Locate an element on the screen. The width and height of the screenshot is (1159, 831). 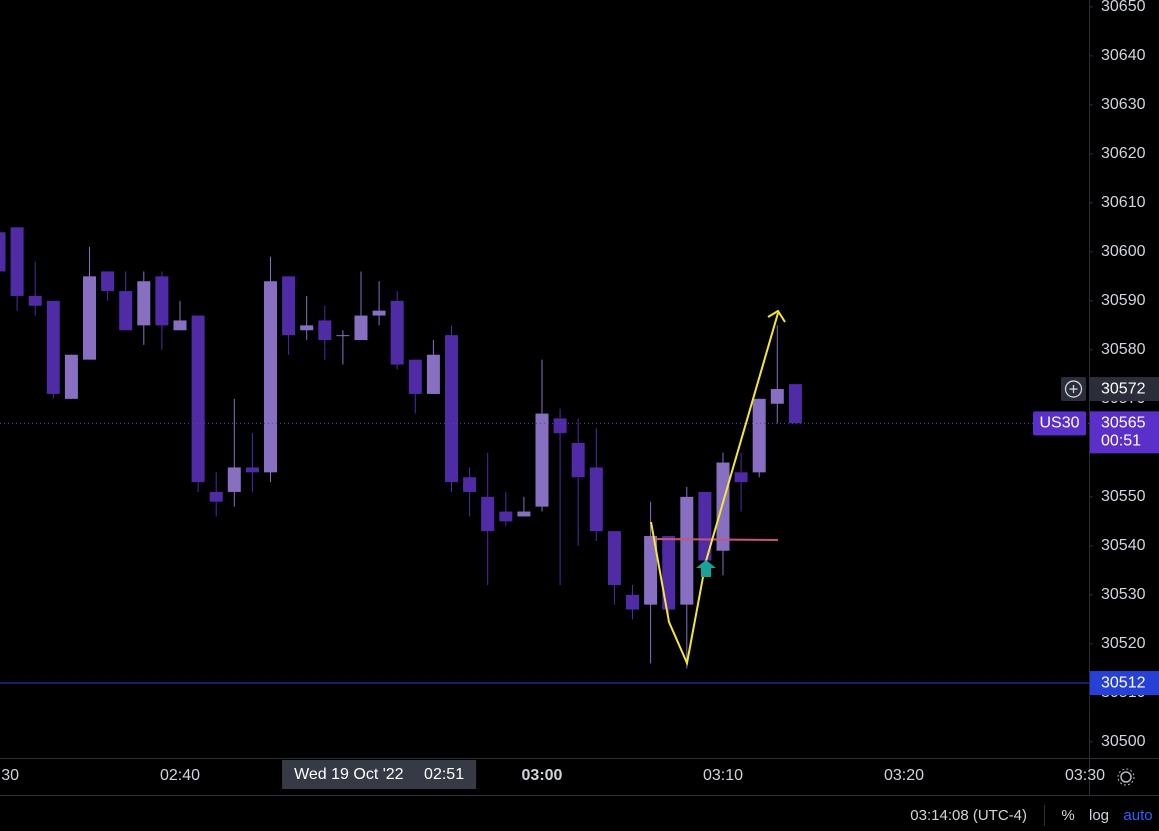
y-tick-label: 30550 is located at coordinates (1123, 496).